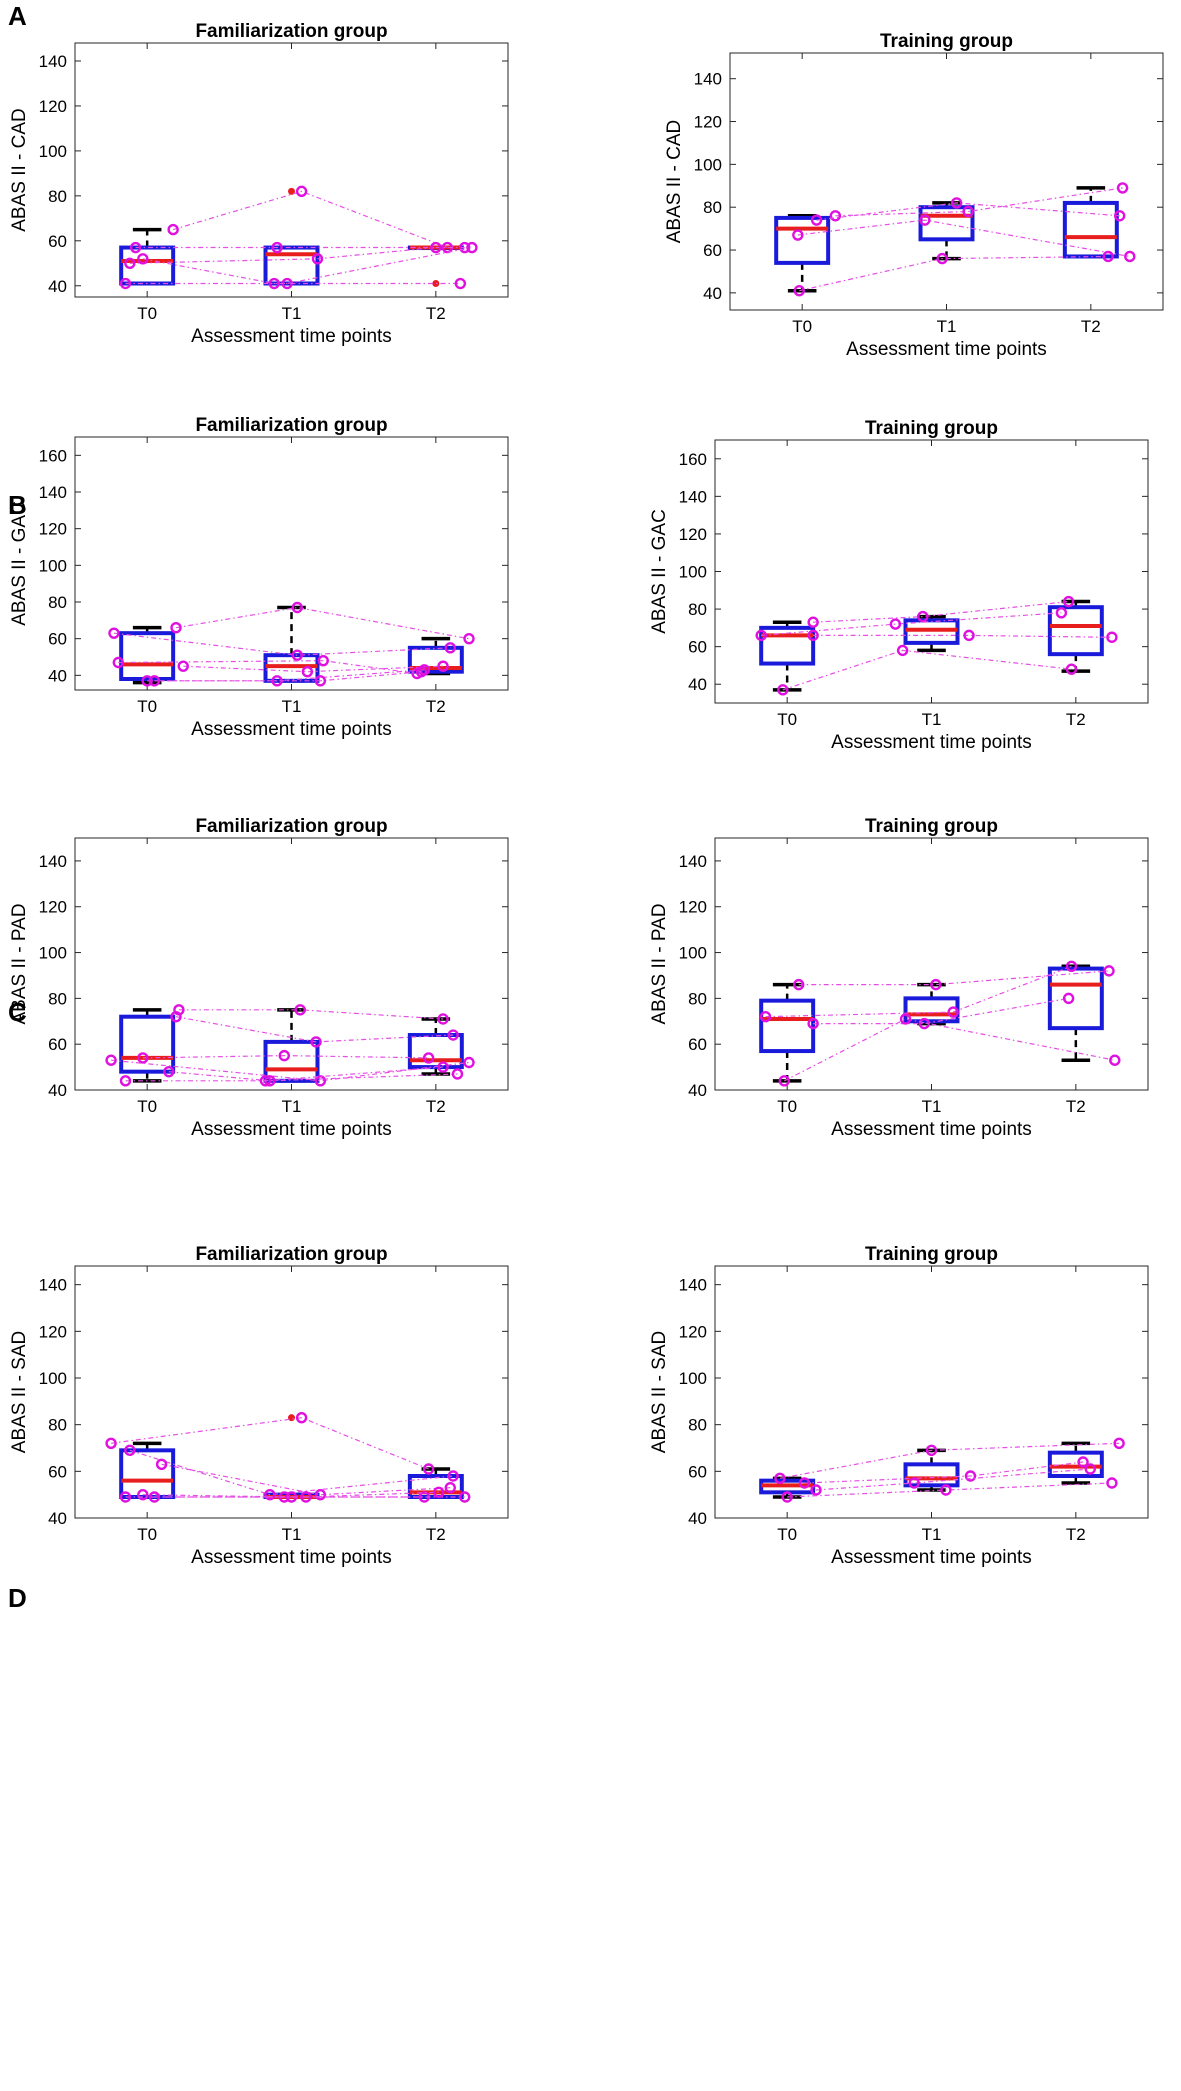 The height and width of the screenshot is (2091, 1181). Describe the element at coordinates (19, 1392) in the screenshot. I see `y-axis-label: ABAS II - SAD` at that location.